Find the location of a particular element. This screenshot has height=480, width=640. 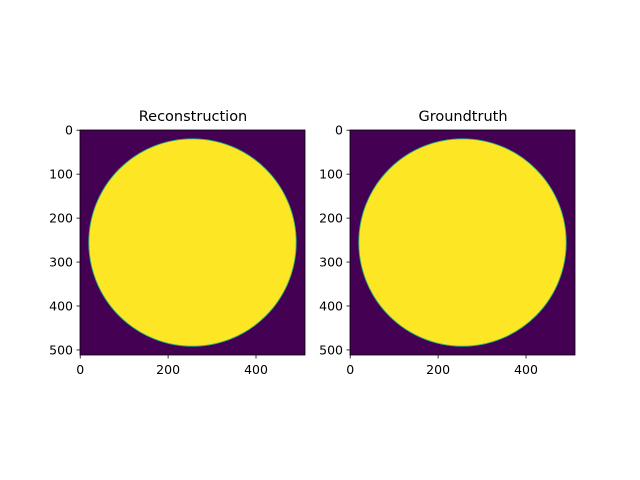

panel-title: Reconstruction is located at coordinates (193, 117).